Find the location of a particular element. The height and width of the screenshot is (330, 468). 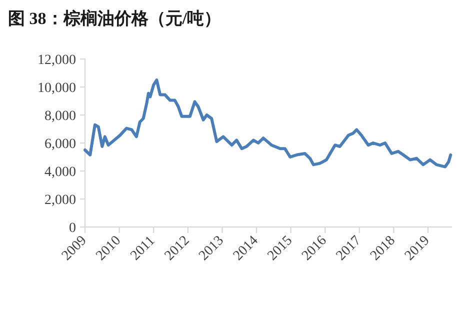

y-tick-label: 0 is located at coordinates (72, 228).